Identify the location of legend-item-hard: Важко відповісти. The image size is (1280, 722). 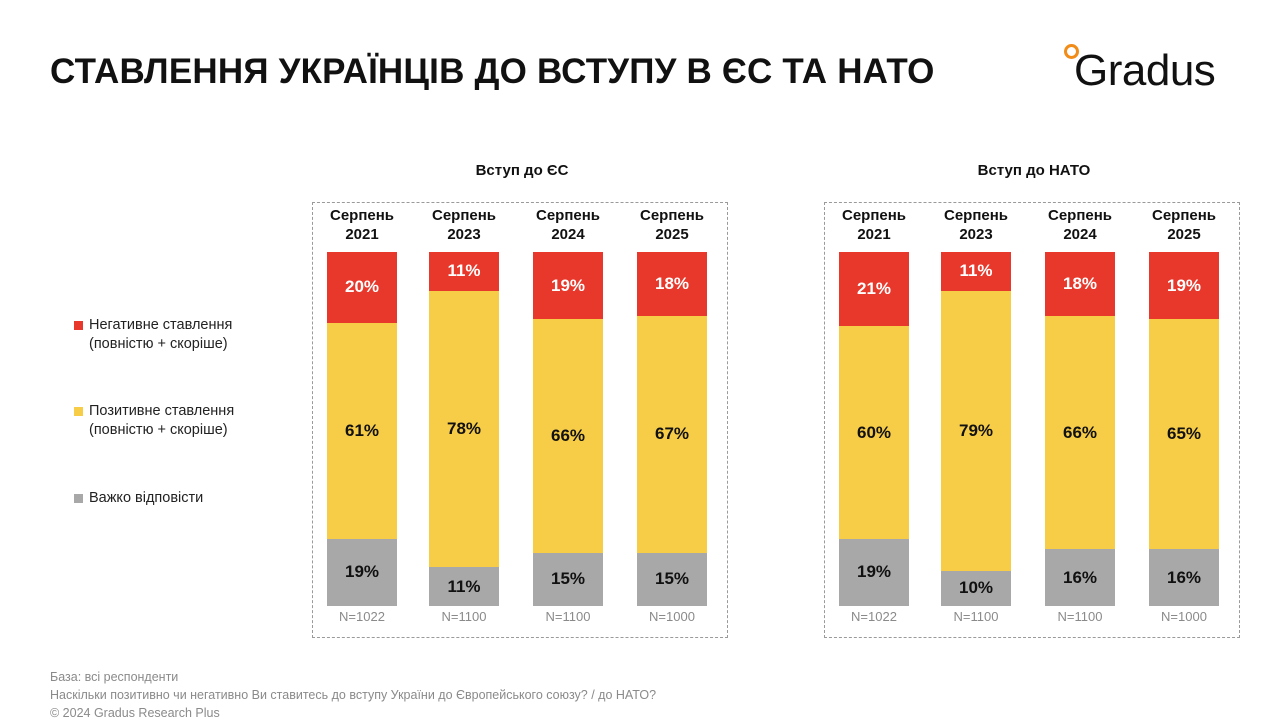
(181, 498).